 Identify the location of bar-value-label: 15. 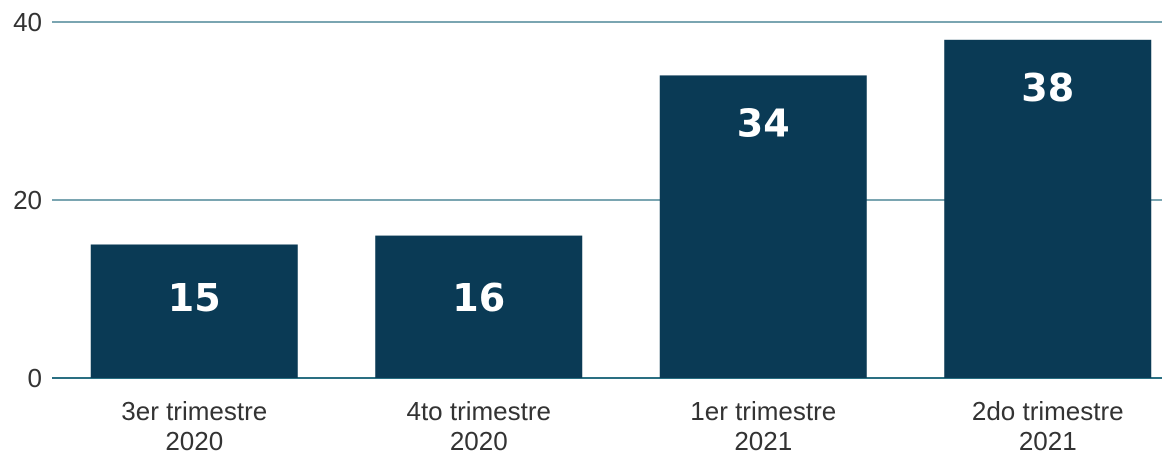
(194, 298).